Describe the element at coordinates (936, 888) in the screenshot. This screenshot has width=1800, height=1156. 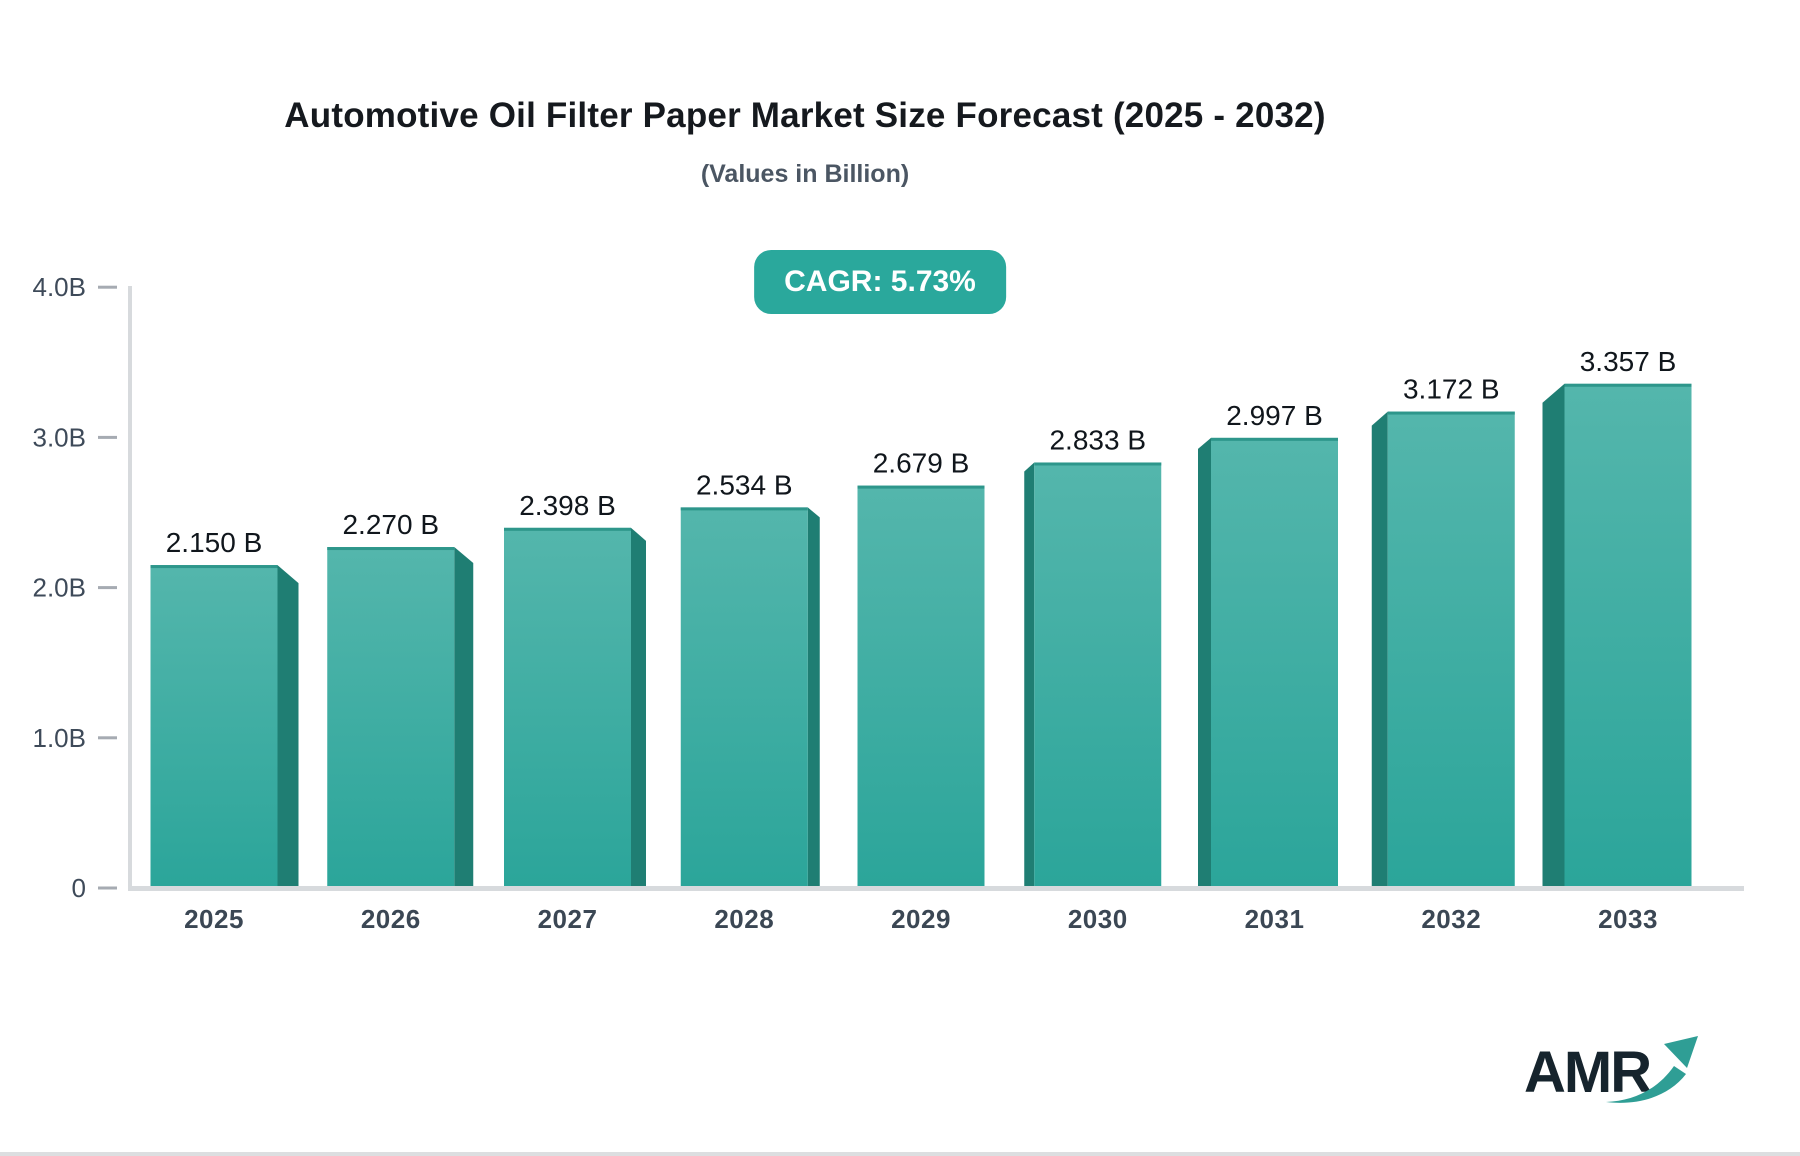
I see `x-axis-line` at that location.